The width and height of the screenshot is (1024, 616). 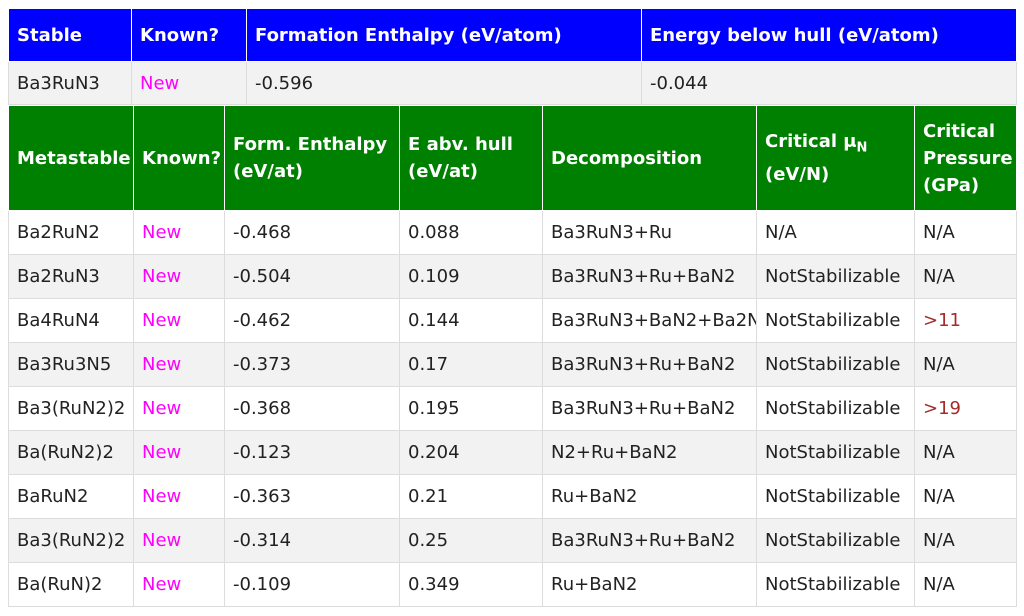 What do you see at coordinates (829, 83) in the screenshot?
I see `stable-energy-below-hull: -0.044` at bounding box center [829, 83].